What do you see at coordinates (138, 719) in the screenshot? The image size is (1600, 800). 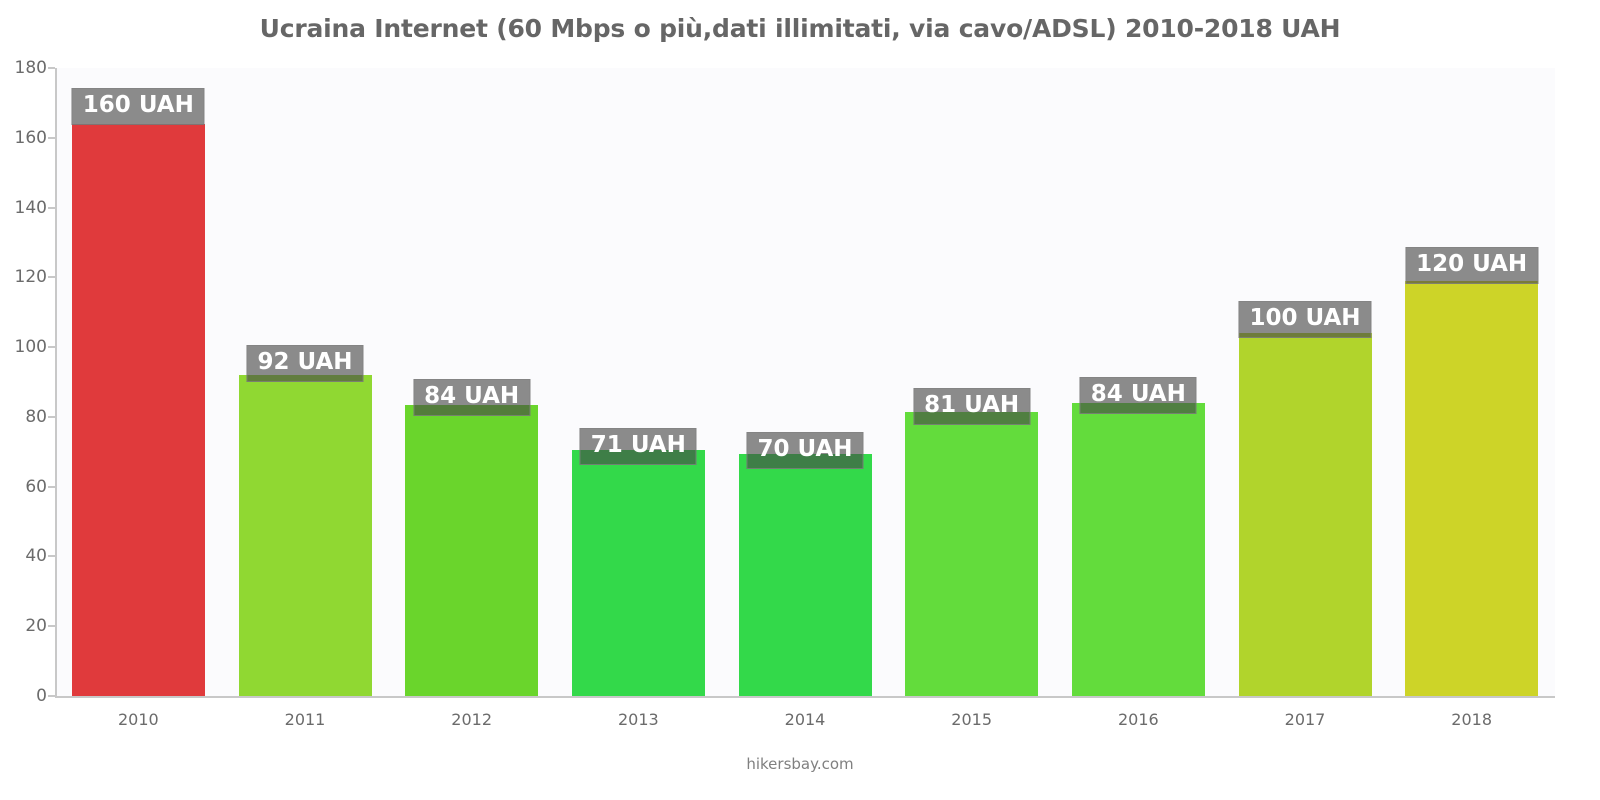 I see `x-axis-tick-label: 2010` at bounding box center [138, 719].